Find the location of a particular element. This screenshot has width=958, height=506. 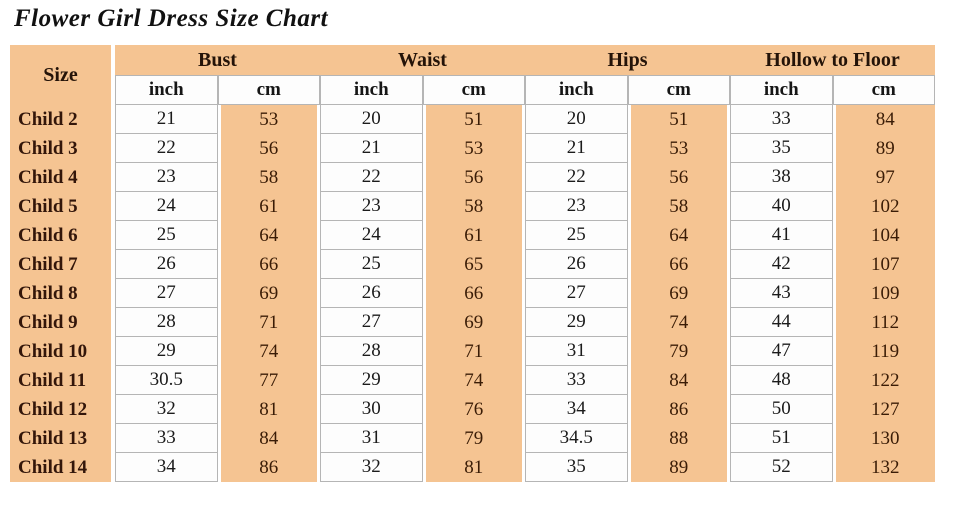

measurement-cell-hips-cm: 79 is located at coordinates (678, 351).